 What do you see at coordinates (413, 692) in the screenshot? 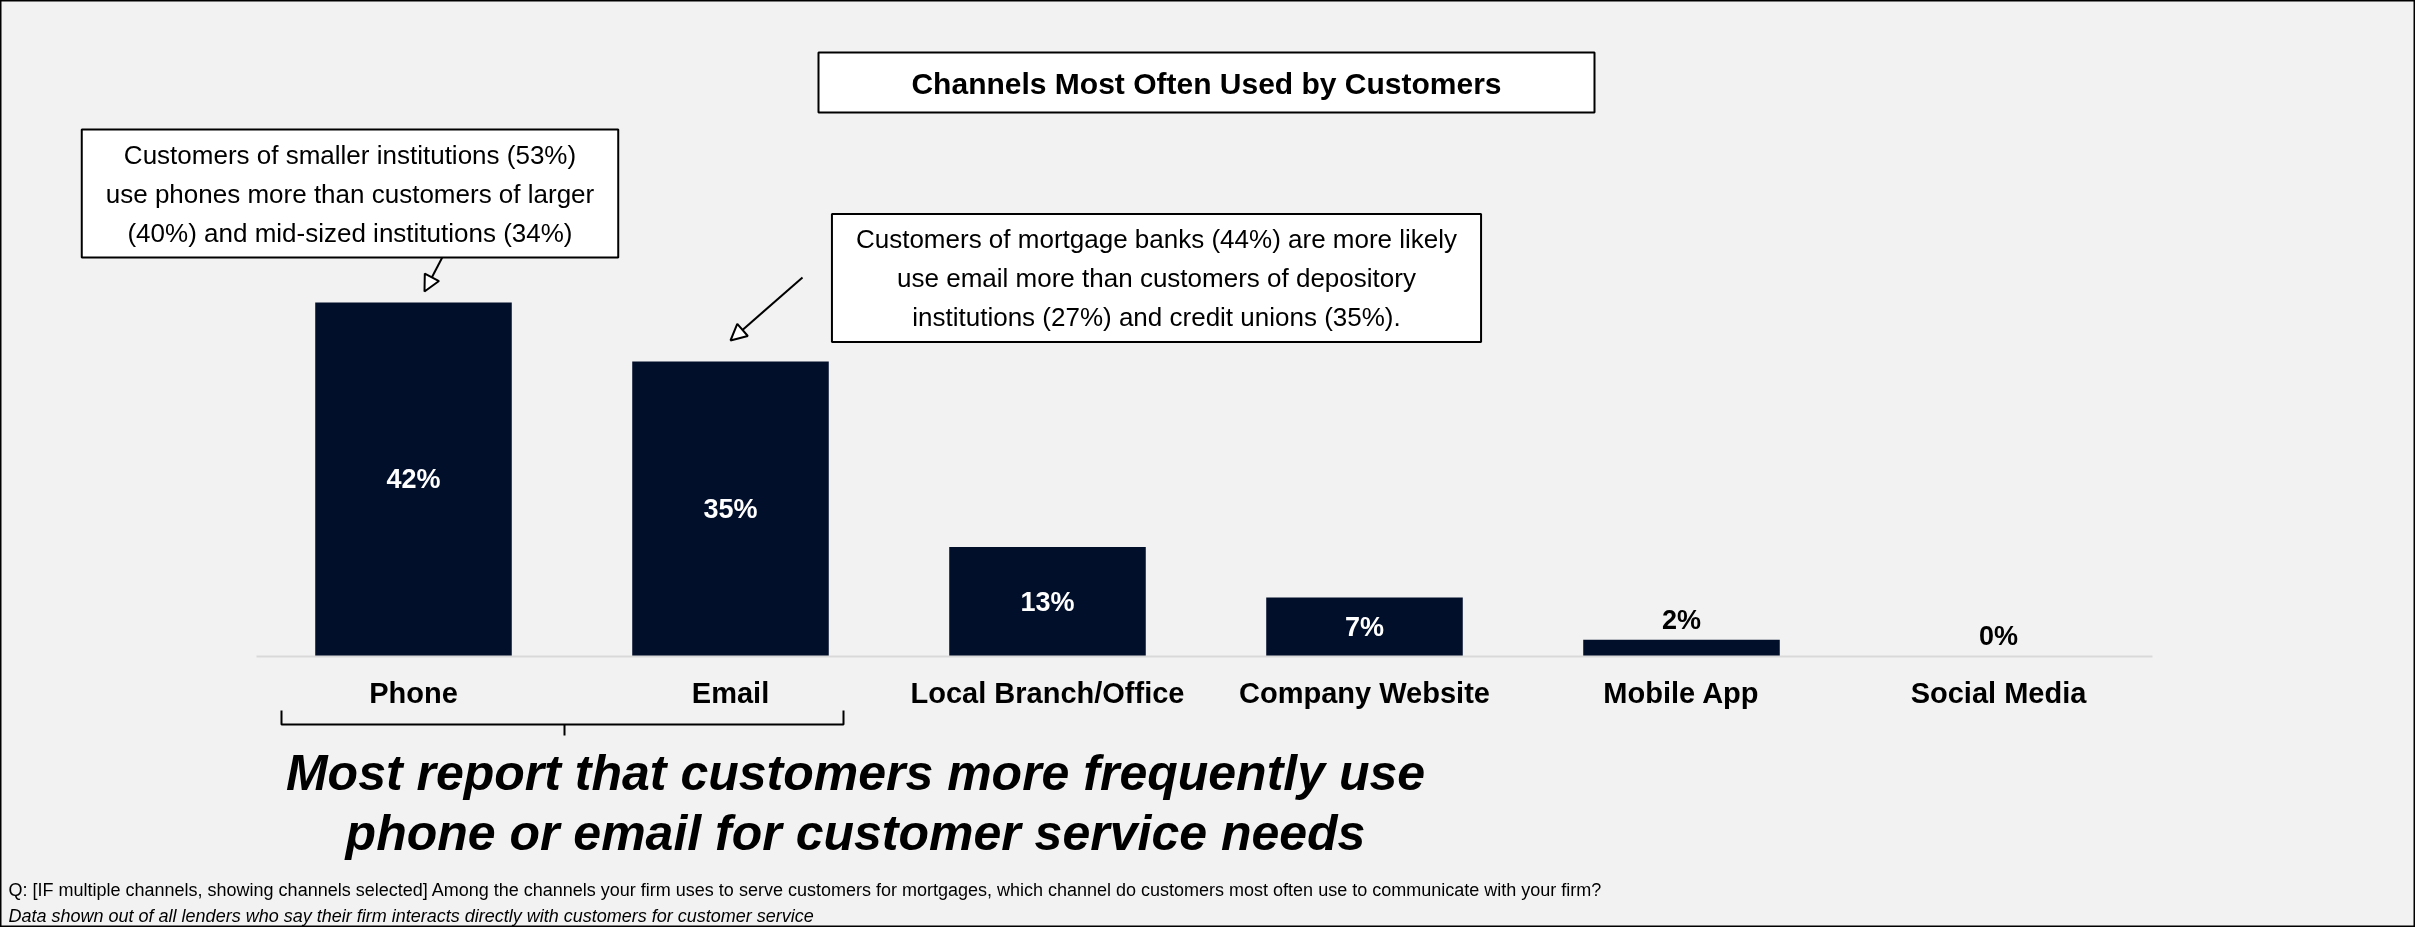
I see `x-tick-label: Phone` at bounding box center [413, 692].